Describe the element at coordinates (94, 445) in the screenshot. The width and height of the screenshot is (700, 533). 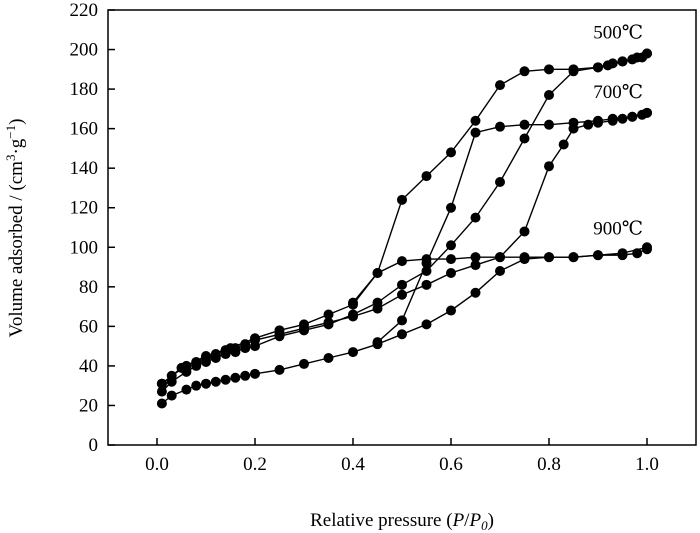
I see `y-tick-label: 0` at that location.